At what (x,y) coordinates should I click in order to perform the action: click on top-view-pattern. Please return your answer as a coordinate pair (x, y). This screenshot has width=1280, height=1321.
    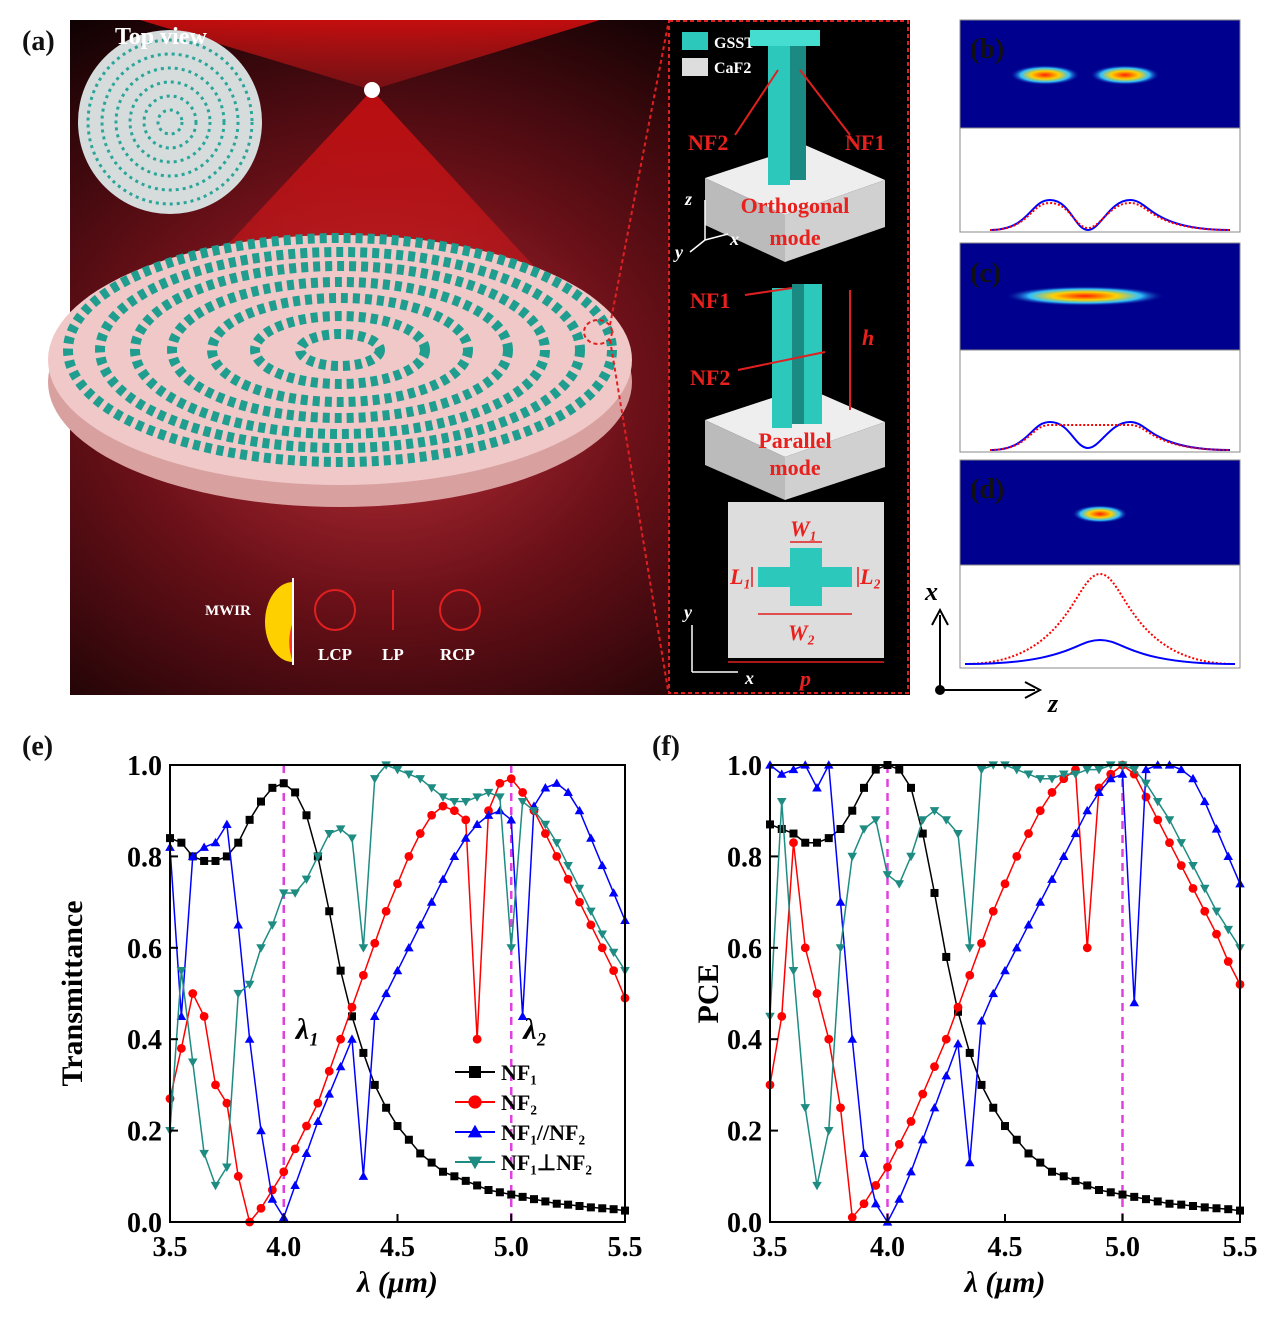
    Looking at the image, I should click on (170, 122).